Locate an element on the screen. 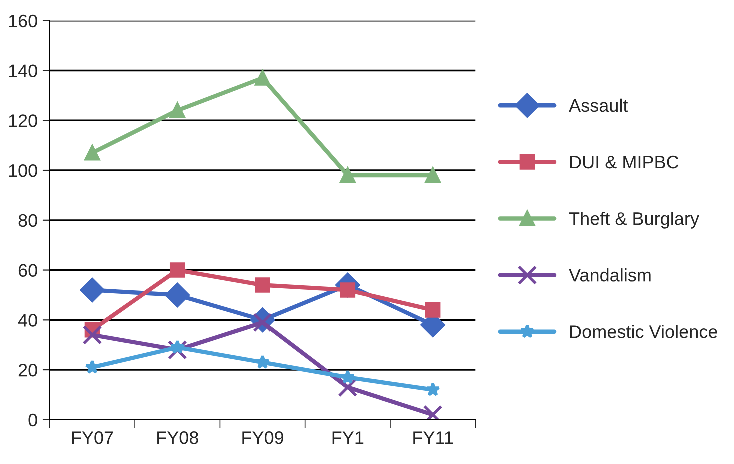 The height and width of the screenshot is (464, 734). x-tick-label: FY1 is located at coordinates (348, 438).